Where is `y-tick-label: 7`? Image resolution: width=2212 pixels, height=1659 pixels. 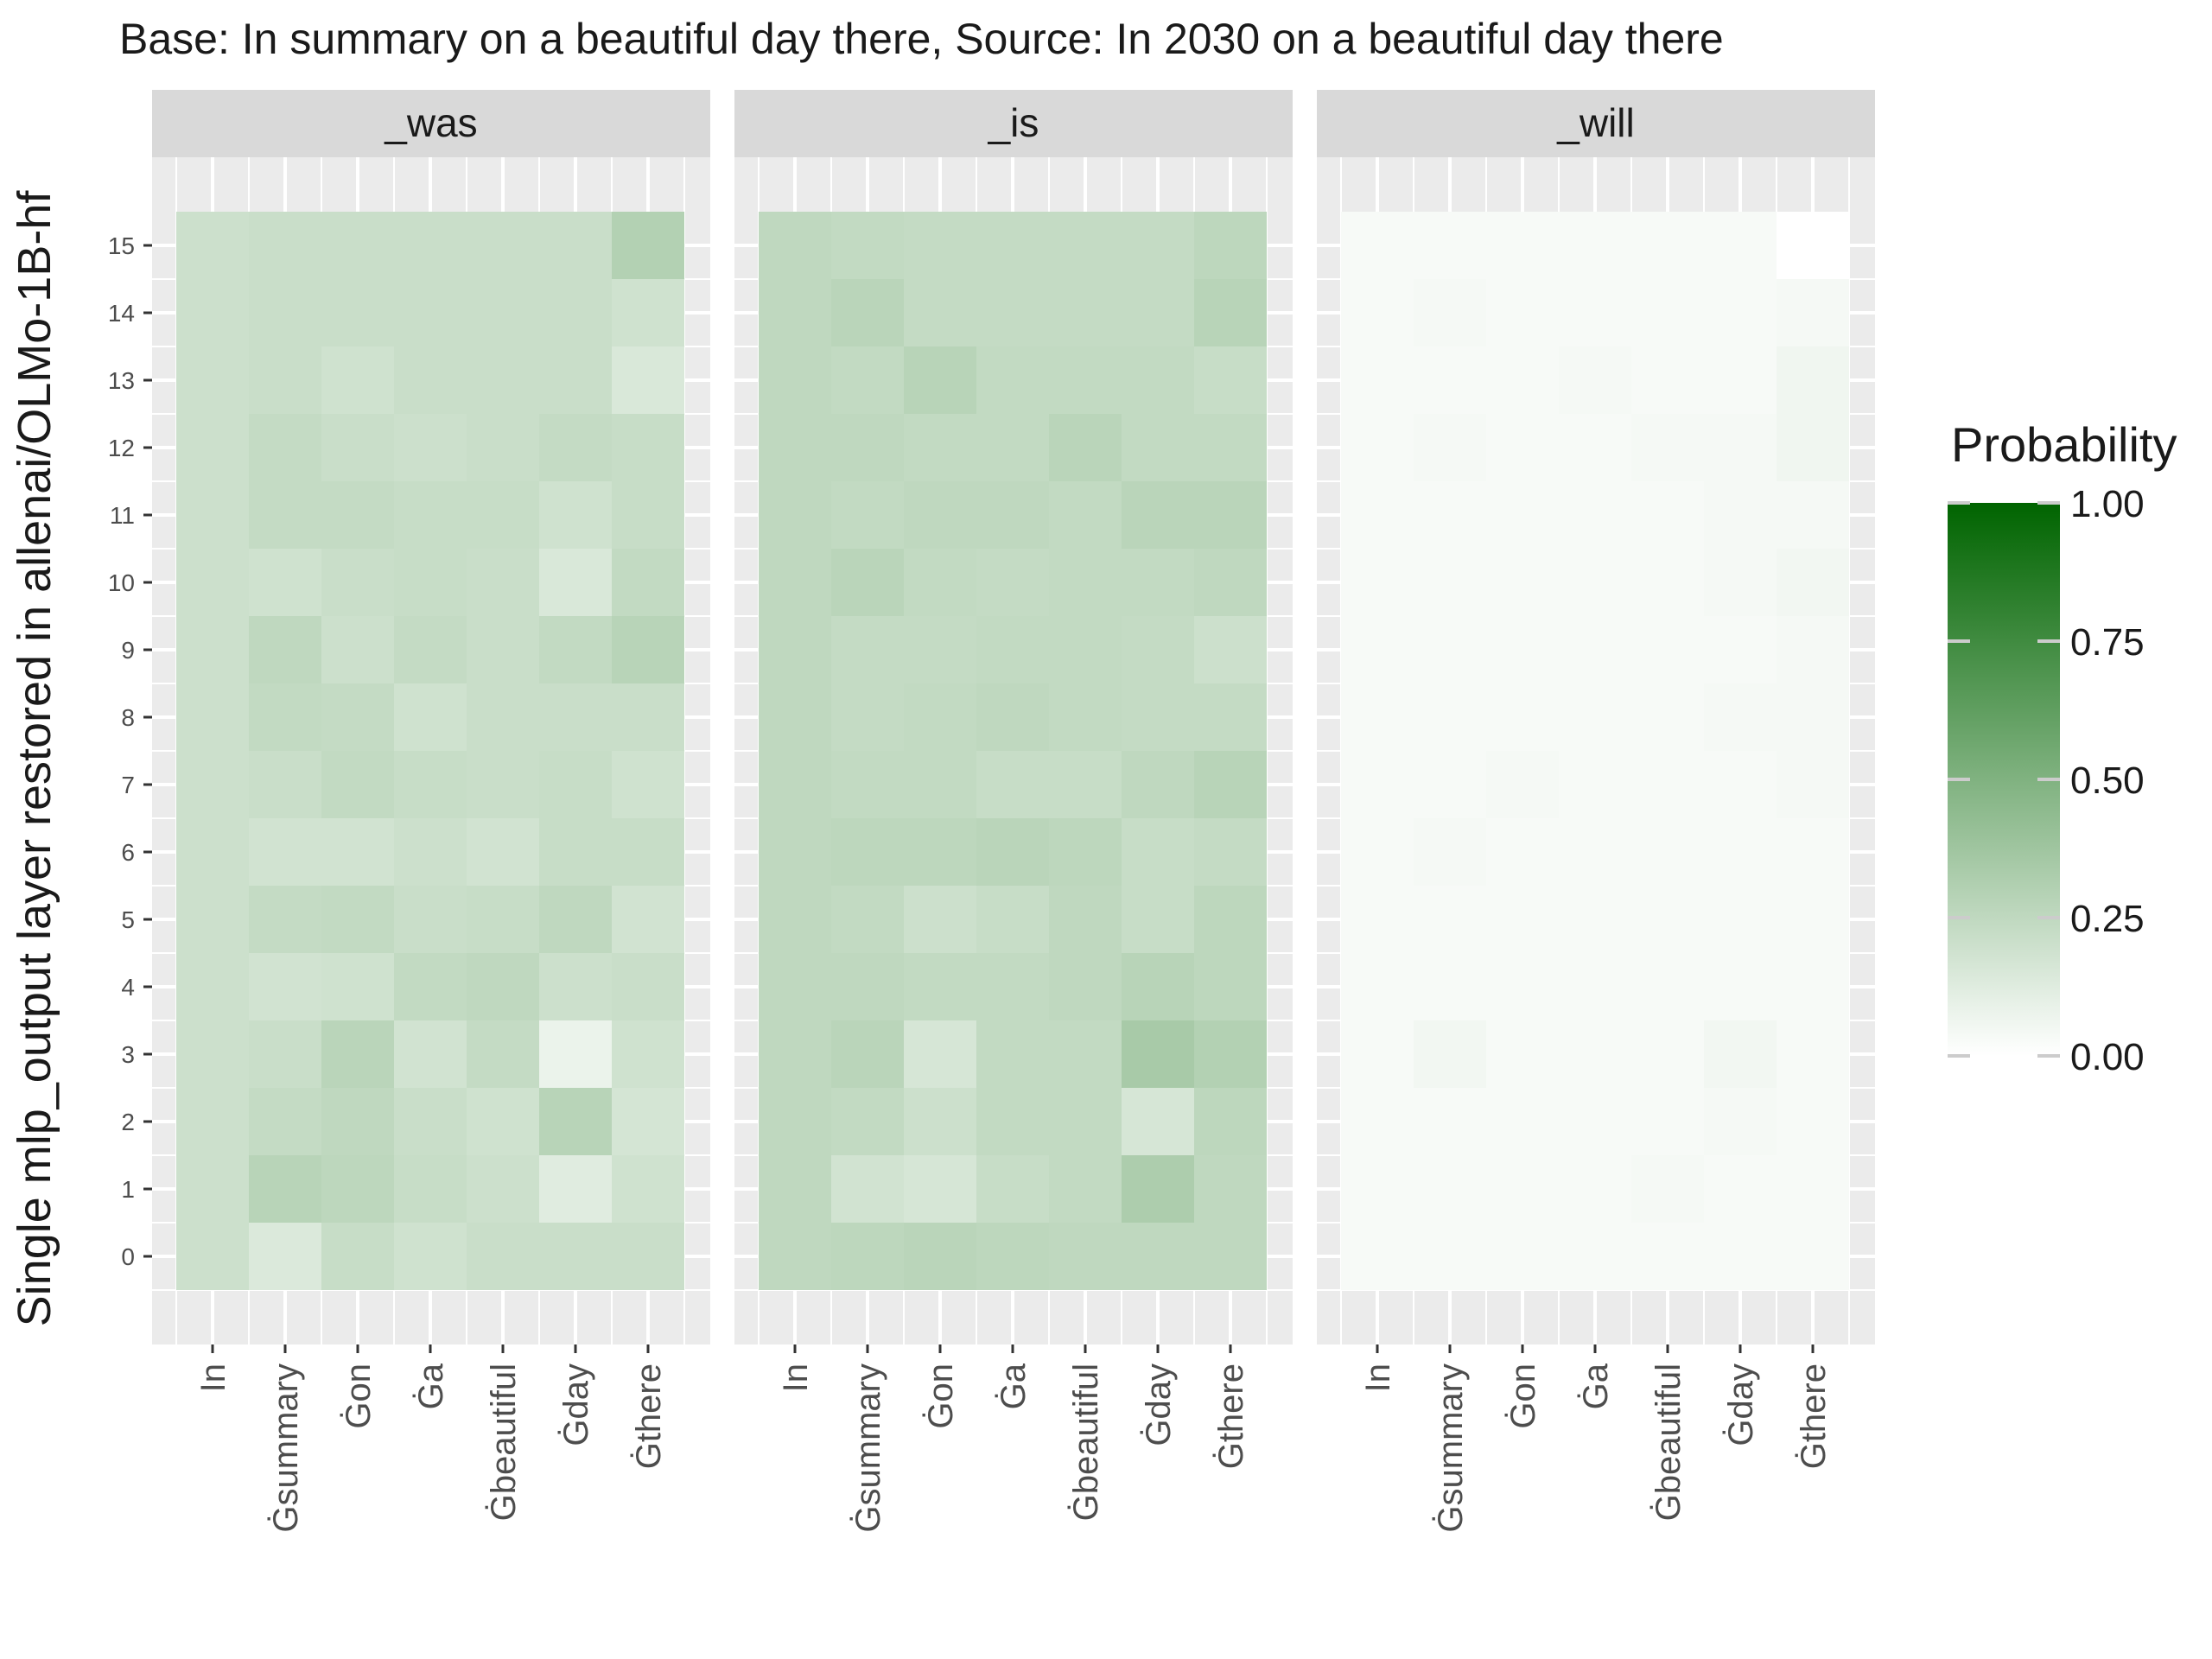
y-tick-label: 7 is located at coordinates (128, 785).